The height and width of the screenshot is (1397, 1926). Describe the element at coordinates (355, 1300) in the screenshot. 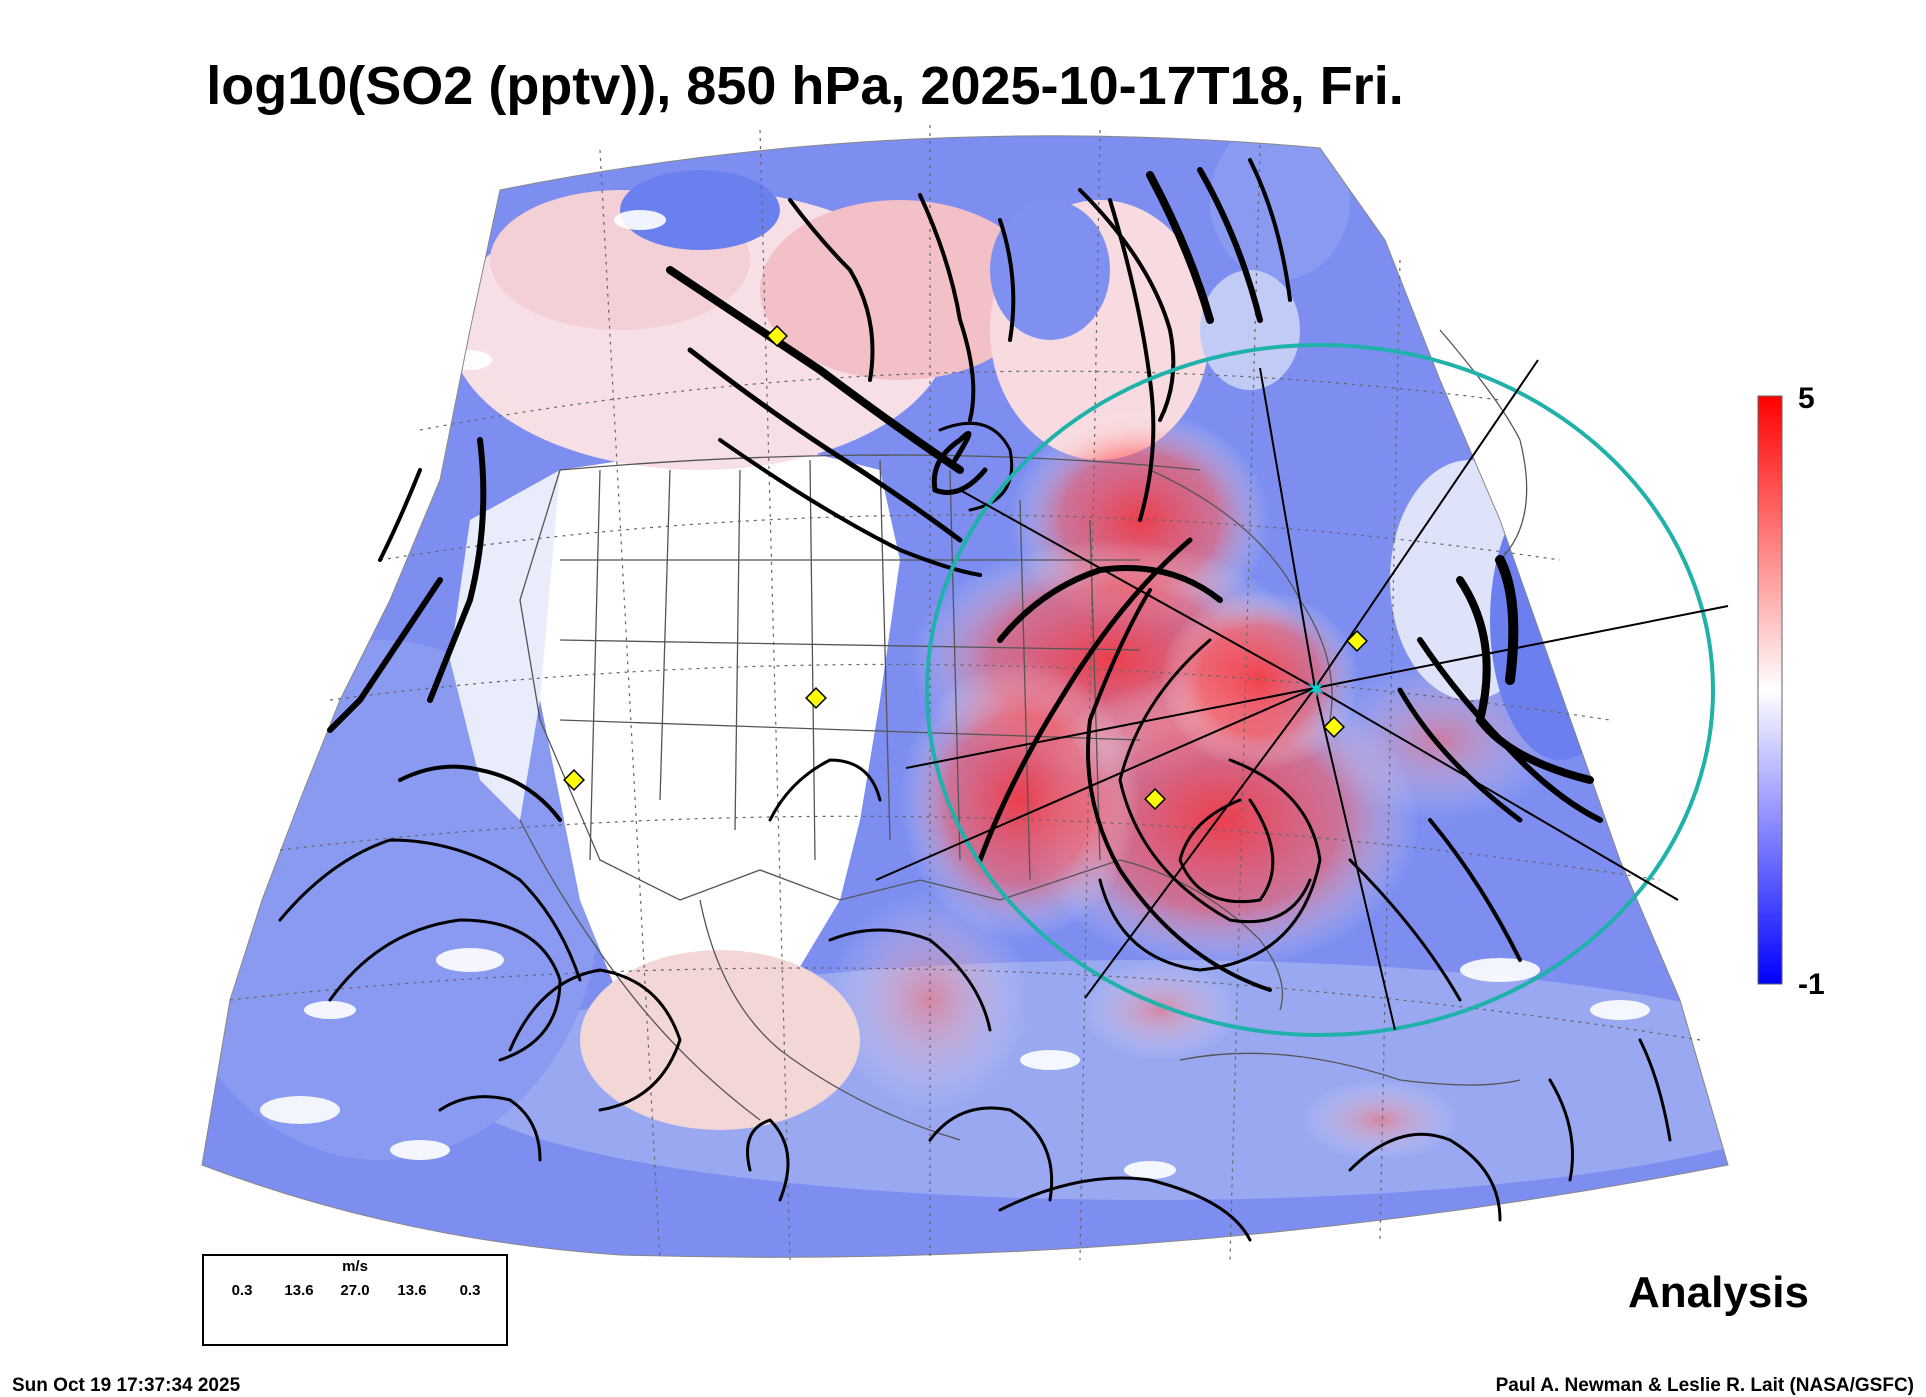

I see `wind-legend: m/s 0.3 13.6 27.0 13.6 0.3` at that location.